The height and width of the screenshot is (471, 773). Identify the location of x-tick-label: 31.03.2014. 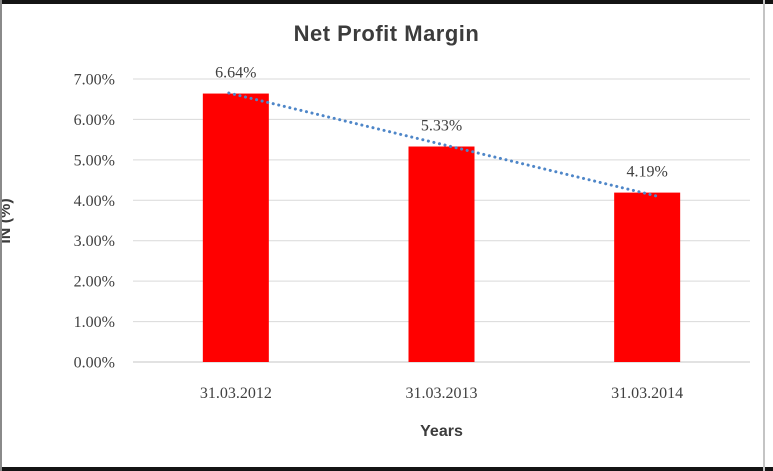
(647, 393).